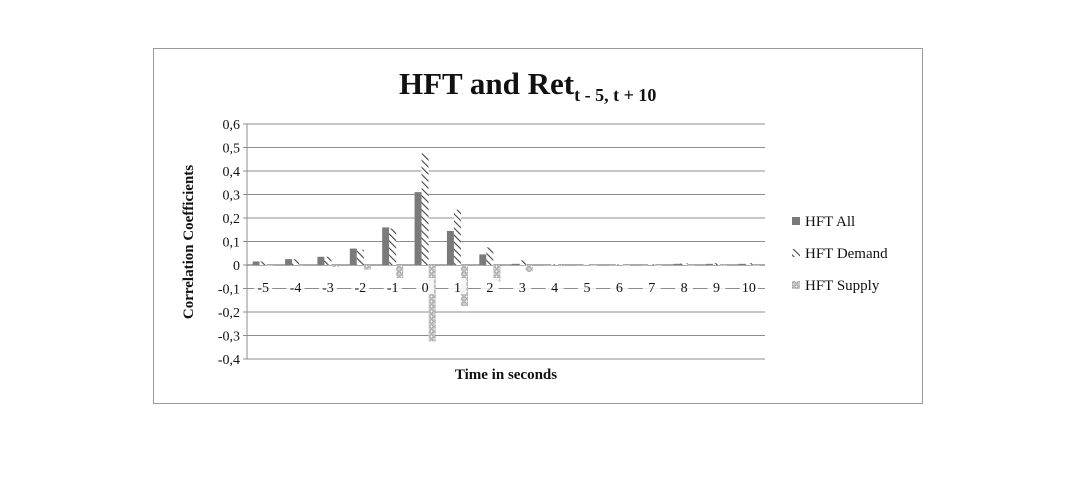  I want to click on x-tick-label: 0, so click(425, 288).